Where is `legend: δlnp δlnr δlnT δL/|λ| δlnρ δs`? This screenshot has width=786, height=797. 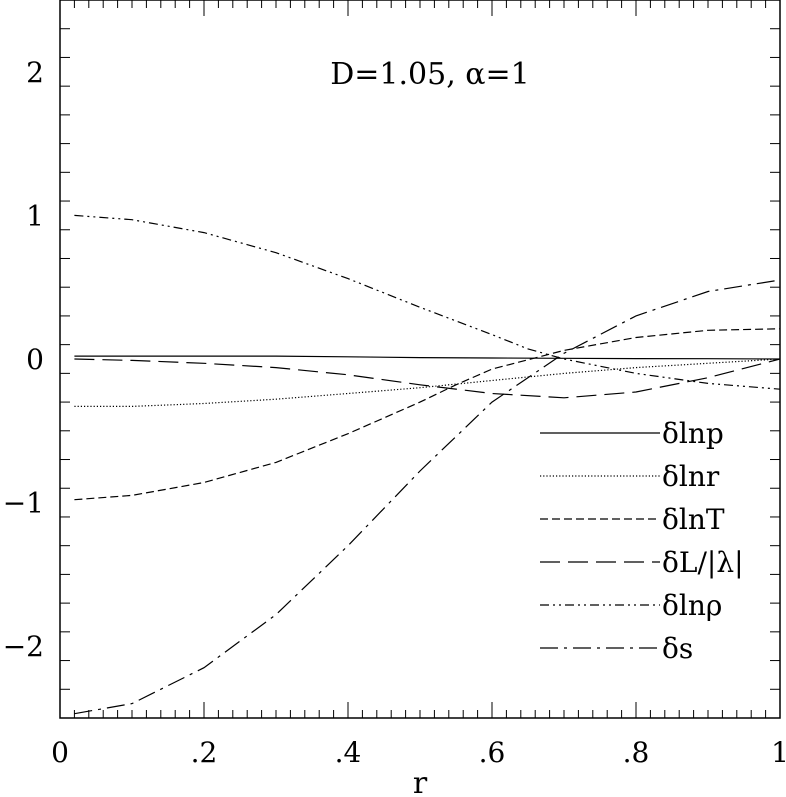 legend: δlnp δlnr δlnT δL/|λ| δlnρ δs is located at coordinates (642, 541).